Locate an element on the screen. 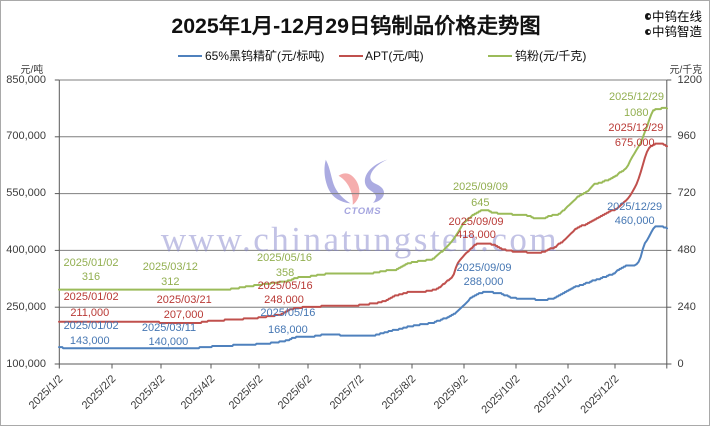 The width and height of the screenshot is (710, 426). svg-text: www.chinatungsten.com is located at coordinates (360, 239).